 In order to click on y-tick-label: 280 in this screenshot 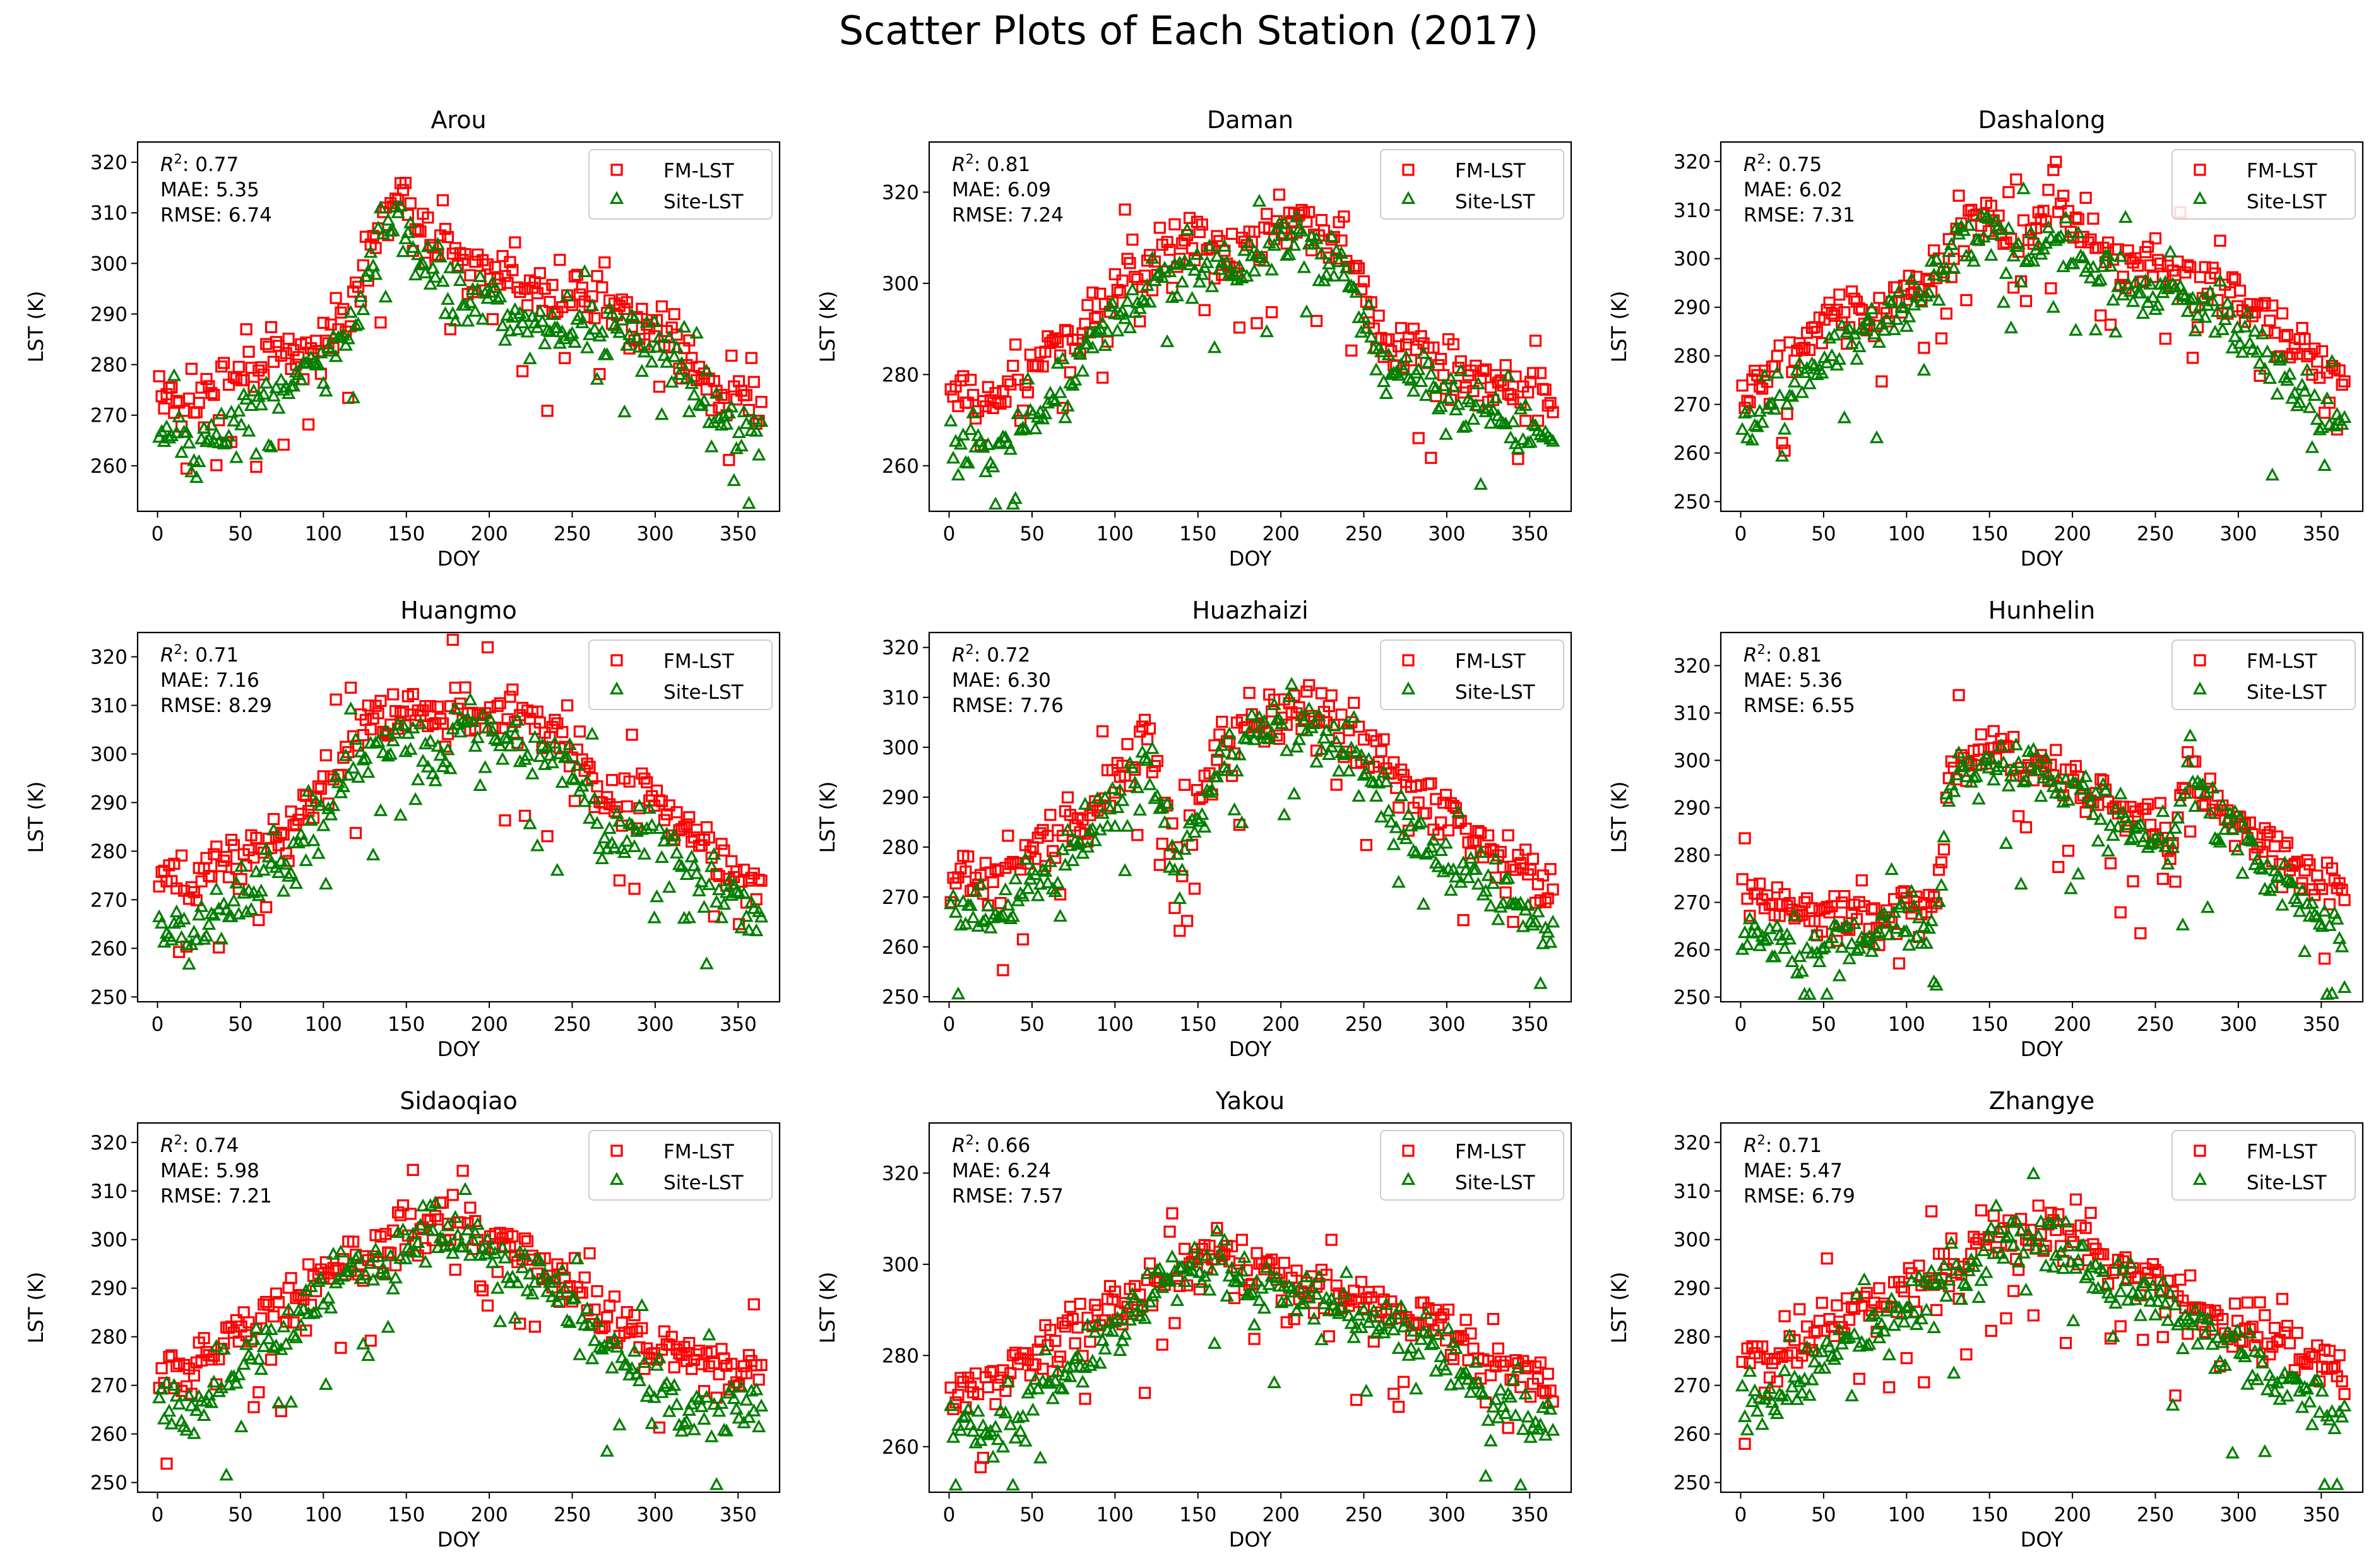, I will do `click(900, 1356)`.